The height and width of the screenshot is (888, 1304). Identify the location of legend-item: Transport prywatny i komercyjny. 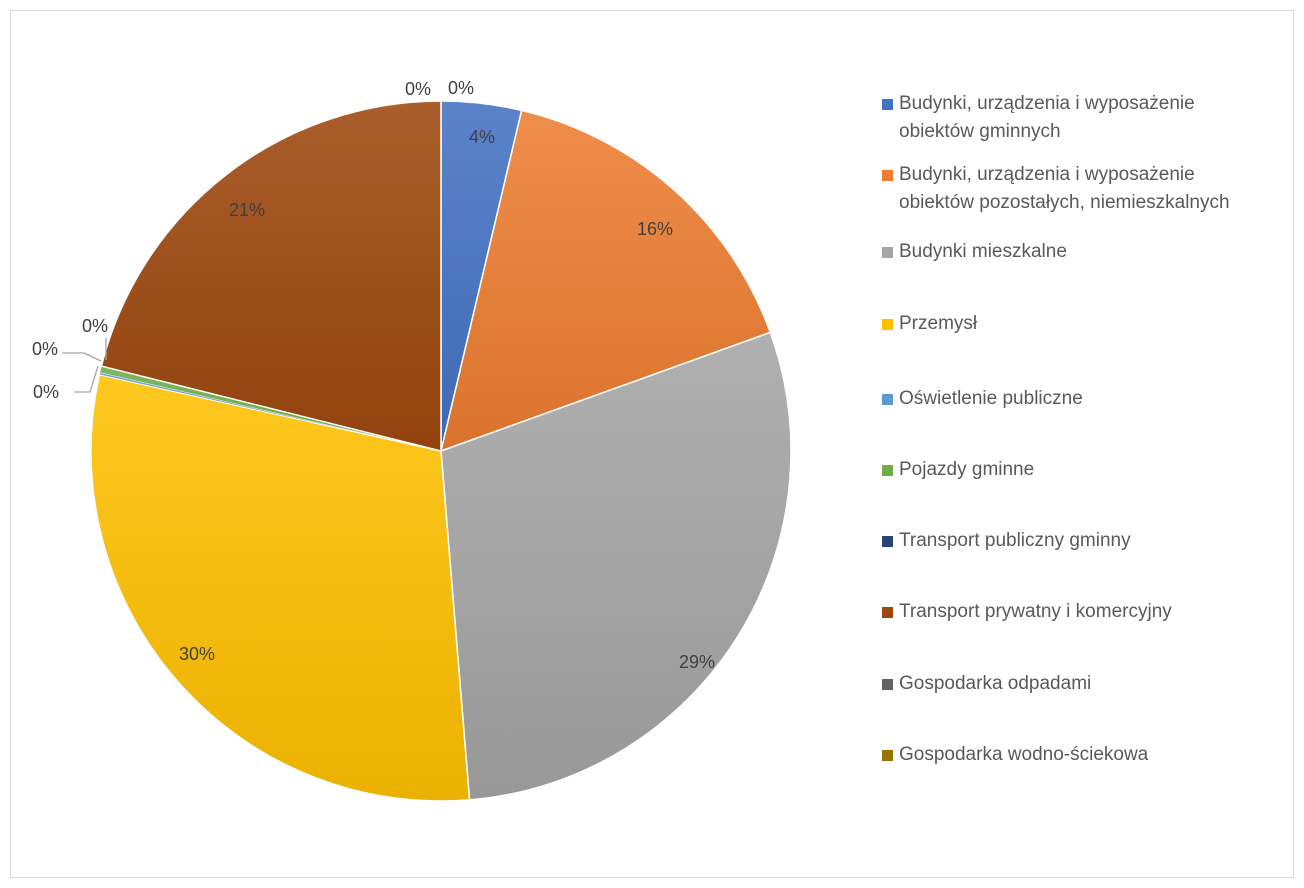
(1027, 613).